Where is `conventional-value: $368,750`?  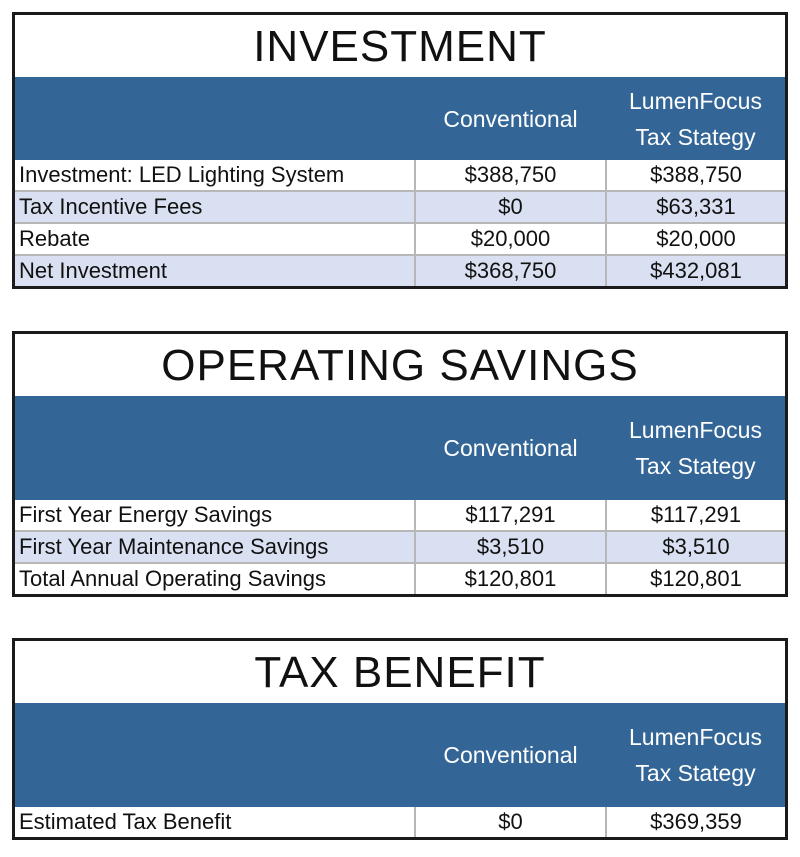 conventional-value: $368,750 is located at coordinates (510, 270).